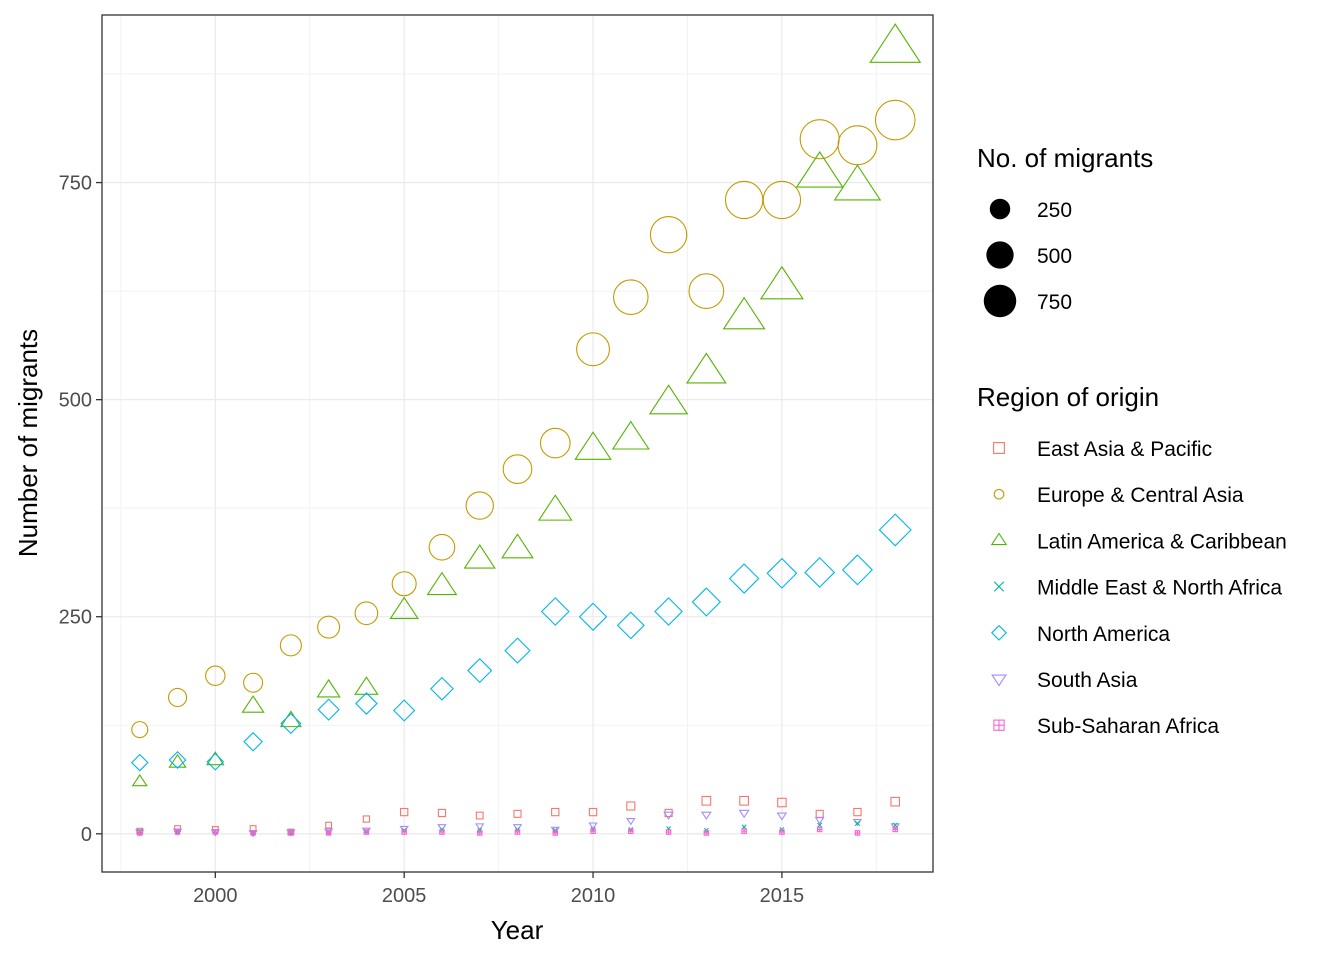 This screenshot has height=960, width=1344. What do you see at coordinates (1124, 449) in the screenshot?
I see `color-legend-label: East Asia & Pacific` at bounding box center [1124, 449].